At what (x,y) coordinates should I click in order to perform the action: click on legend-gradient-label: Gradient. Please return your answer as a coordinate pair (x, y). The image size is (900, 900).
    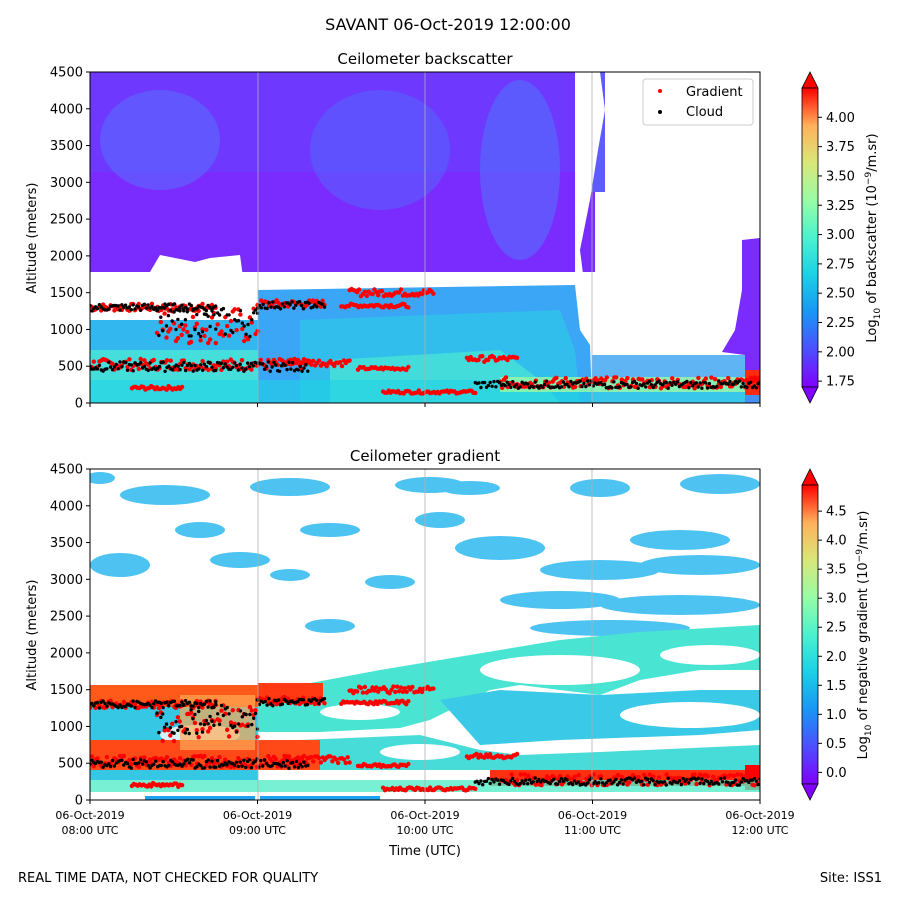
    Looking at the image, I should click on (714, 92).